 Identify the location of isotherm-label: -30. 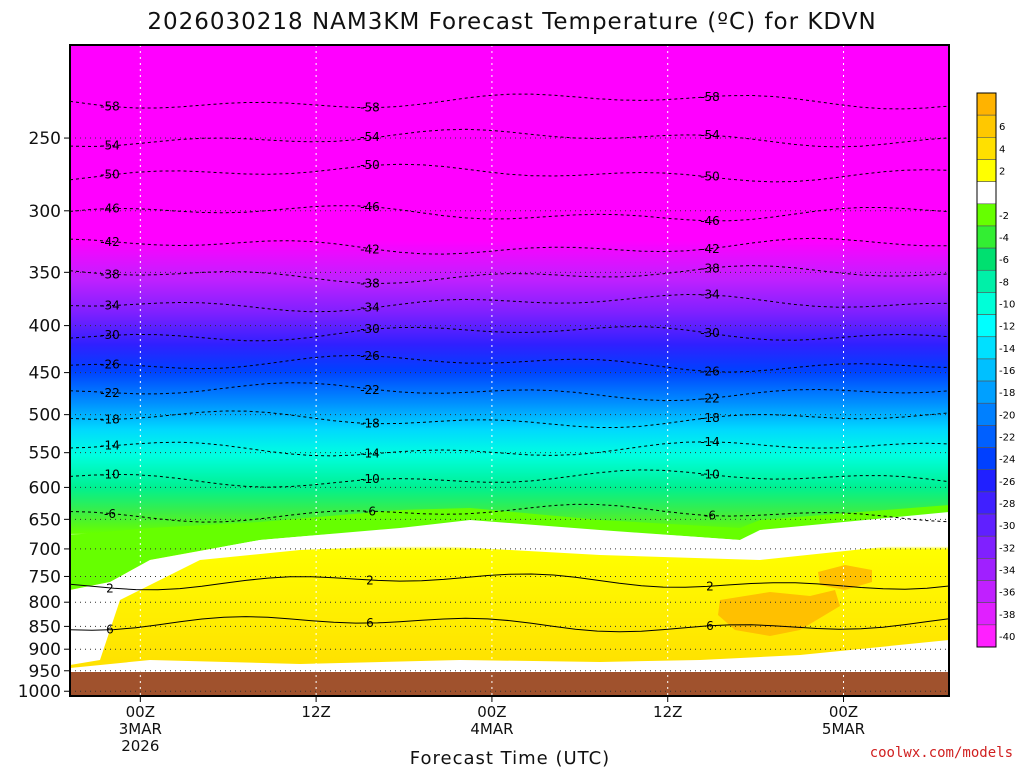
(710, 333).